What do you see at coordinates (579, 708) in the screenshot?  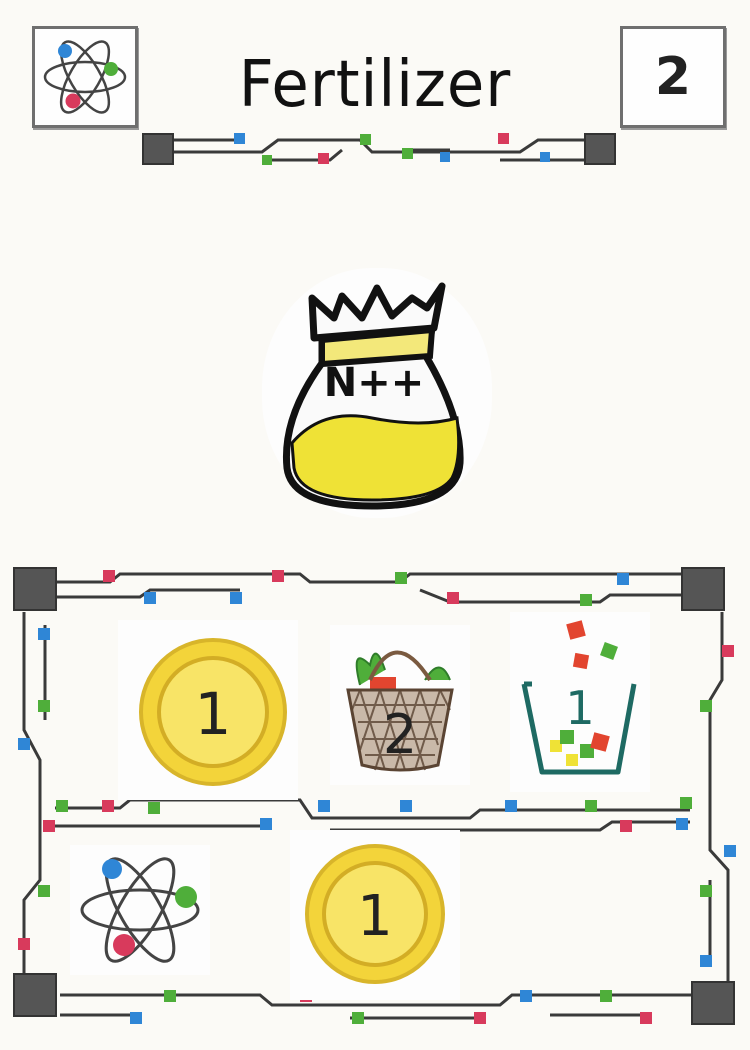 I see `waste-value: 1` at bounding box center [579, 708].